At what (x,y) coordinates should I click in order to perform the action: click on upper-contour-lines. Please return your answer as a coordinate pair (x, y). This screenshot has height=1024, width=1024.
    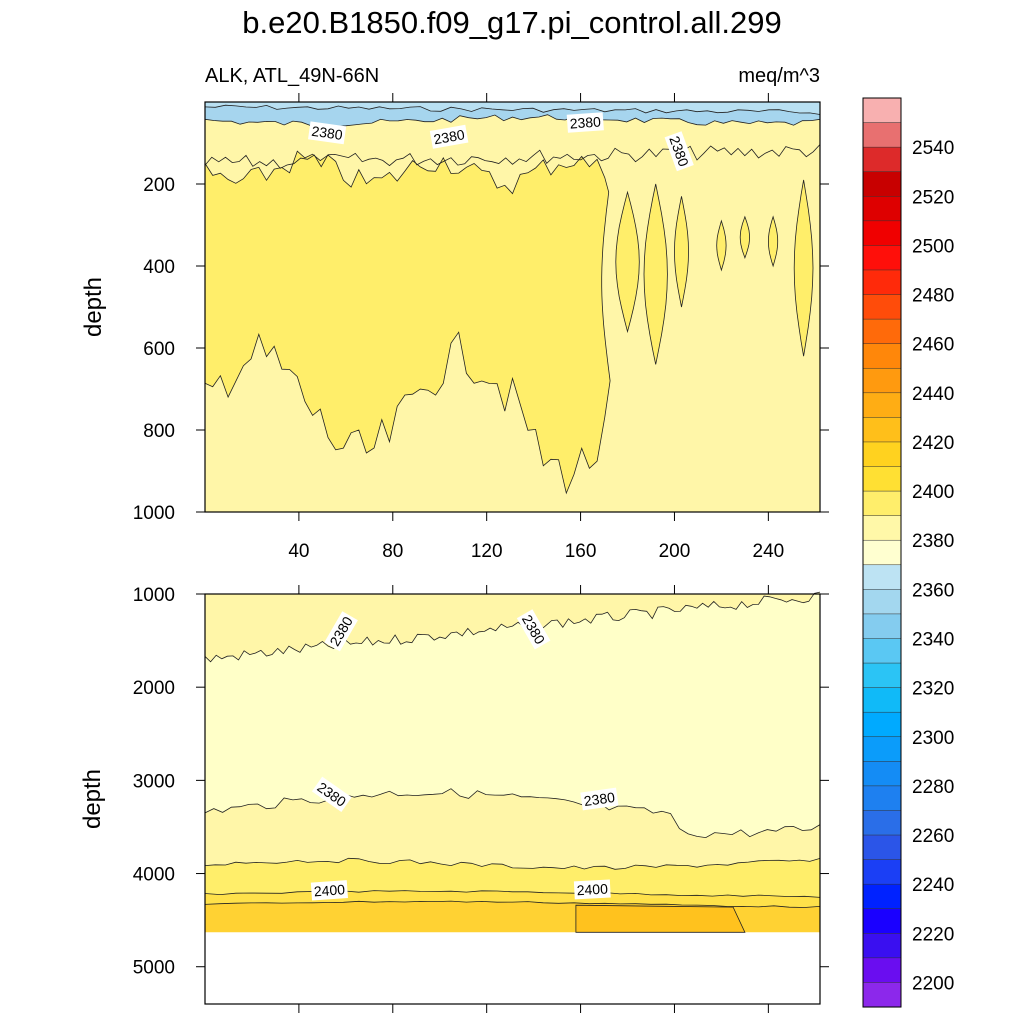
    Looking at the image, I should click on (512, 136).